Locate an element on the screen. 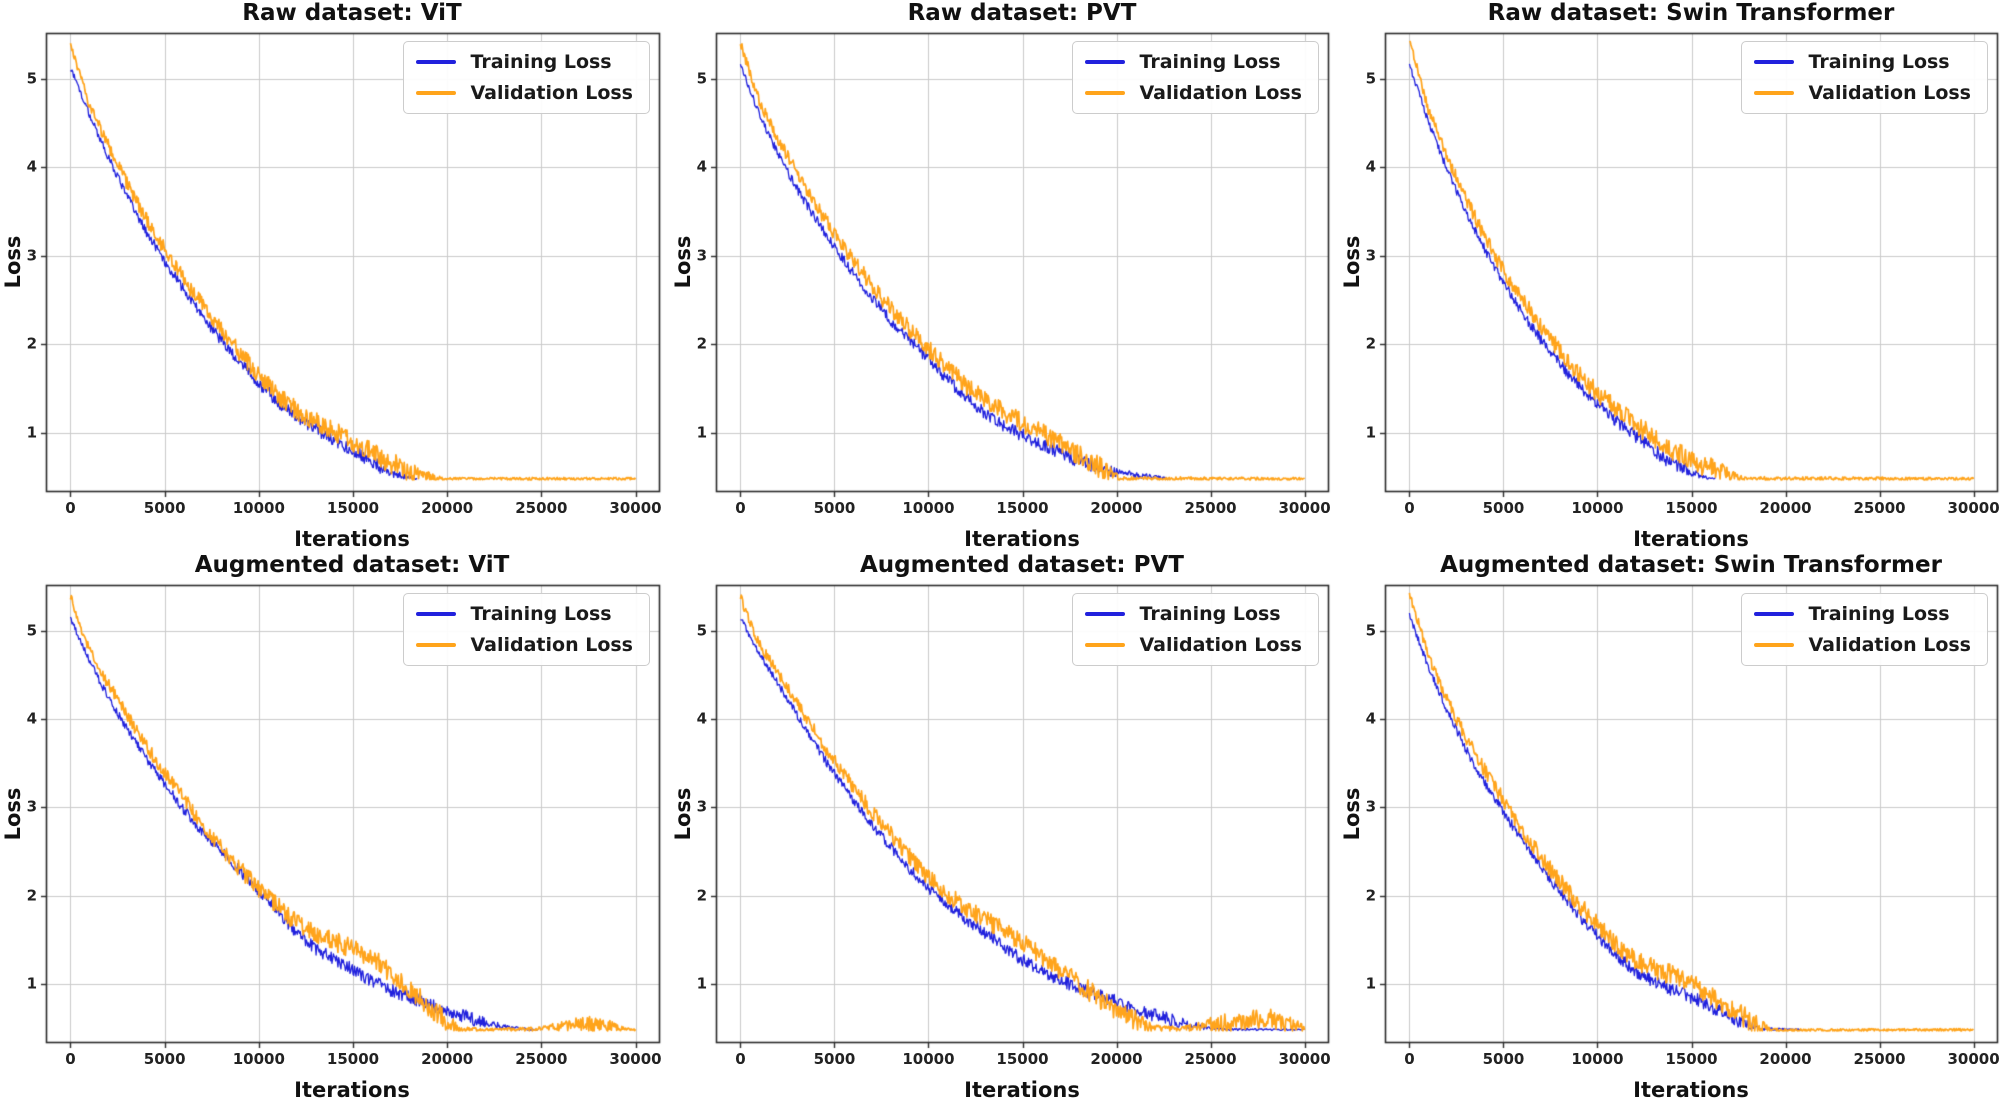  chart-title: Augmented dataset: ViT is located at coordinates (352, 565).